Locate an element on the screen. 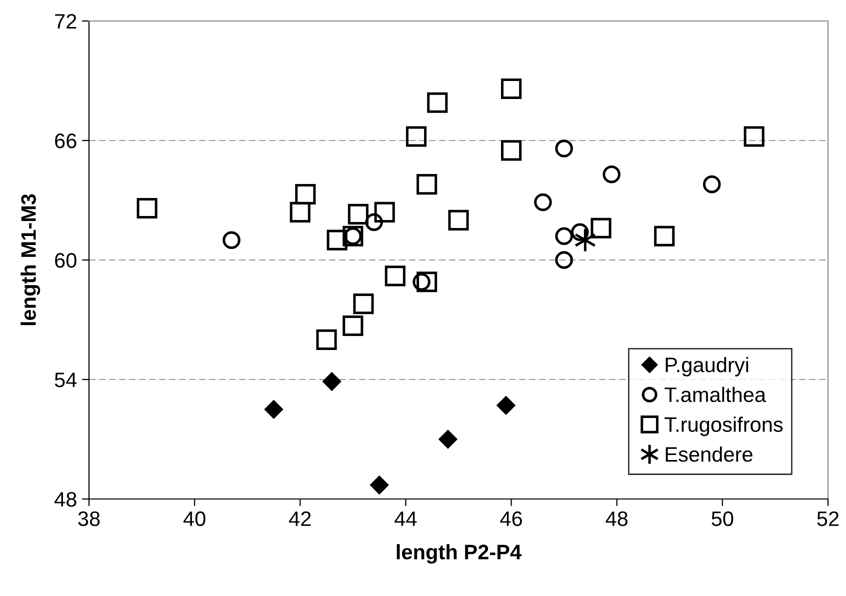  legend-label: Esendere is located at coordinates (709, 454).